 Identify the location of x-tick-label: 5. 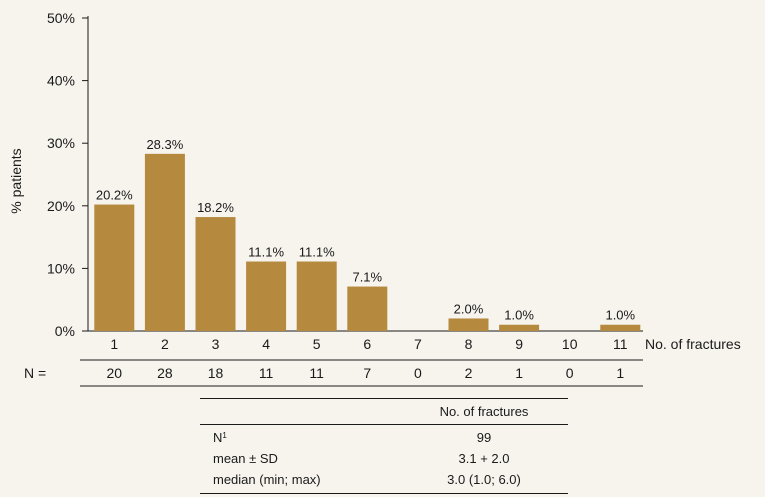
(317, 344).